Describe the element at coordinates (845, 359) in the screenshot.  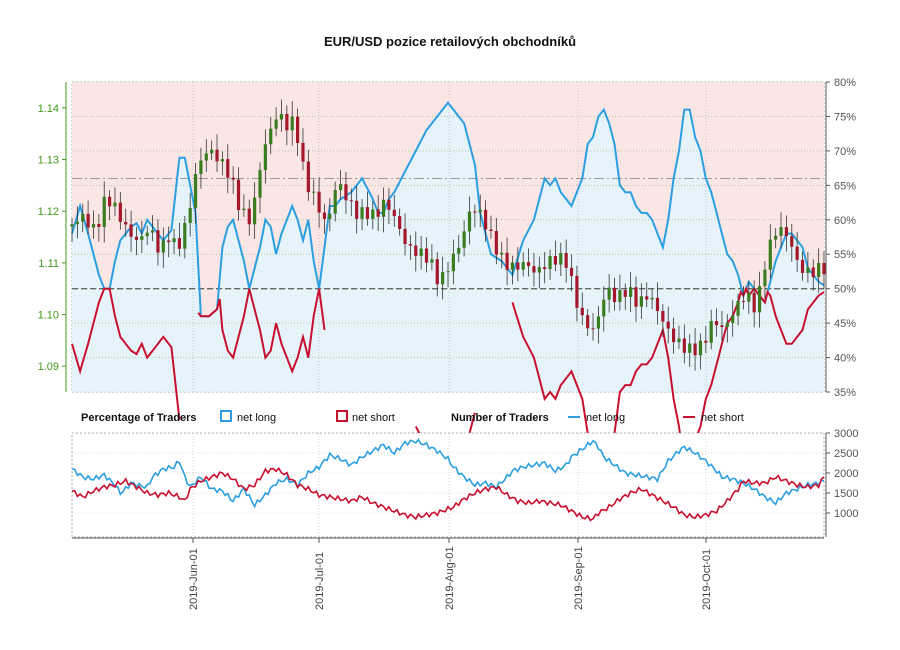
I see `pct-tick-label: 40%` at that location.